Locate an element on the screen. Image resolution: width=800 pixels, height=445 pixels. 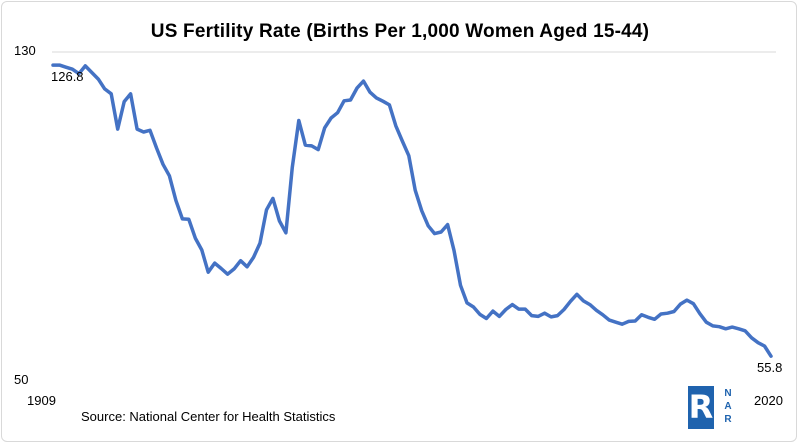
y-tick-label-bottom: 50 is located at coordinates (21, 379).